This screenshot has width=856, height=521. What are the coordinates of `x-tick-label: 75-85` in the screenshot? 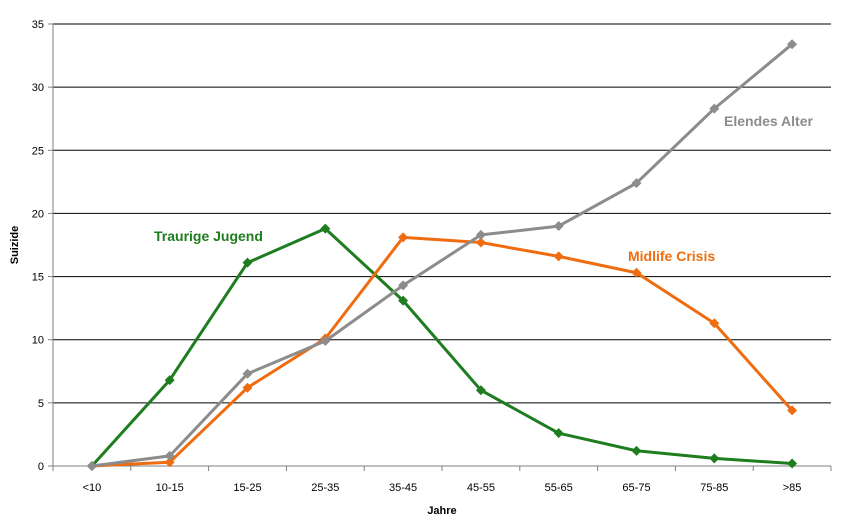 It's located at (714, 488).